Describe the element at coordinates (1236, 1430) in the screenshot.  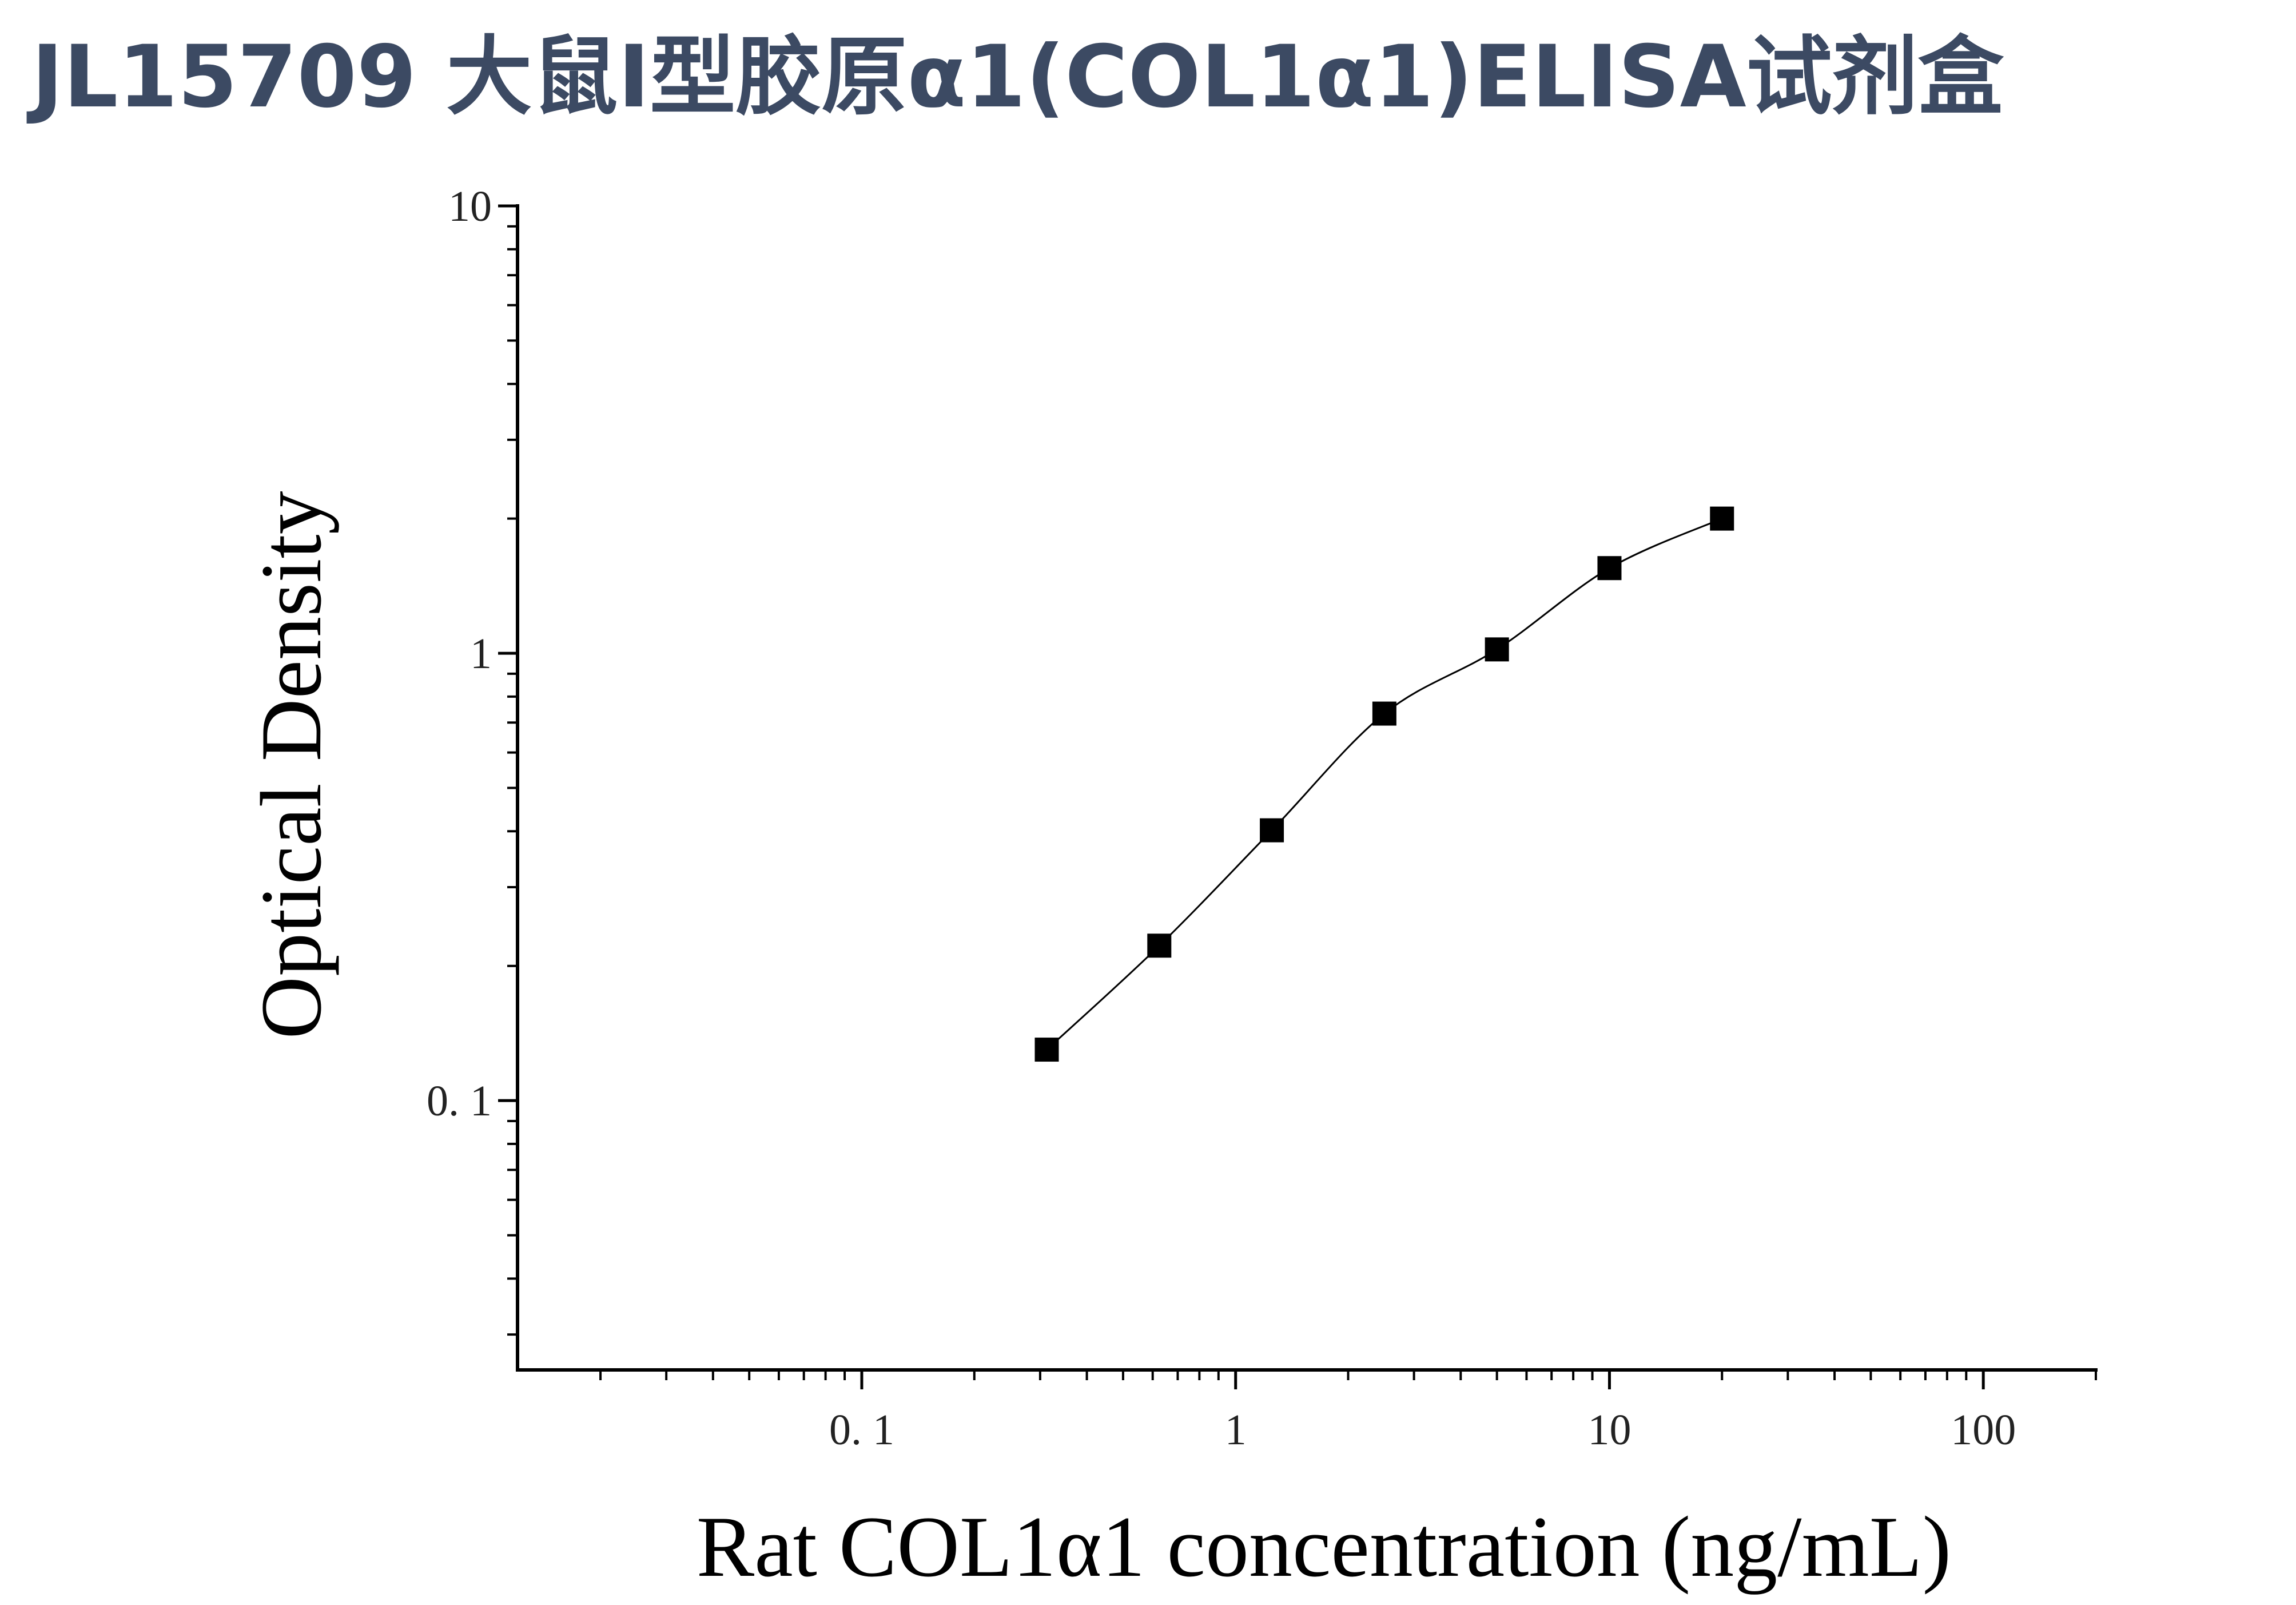
I see `x-tick-label: 1` at that location.